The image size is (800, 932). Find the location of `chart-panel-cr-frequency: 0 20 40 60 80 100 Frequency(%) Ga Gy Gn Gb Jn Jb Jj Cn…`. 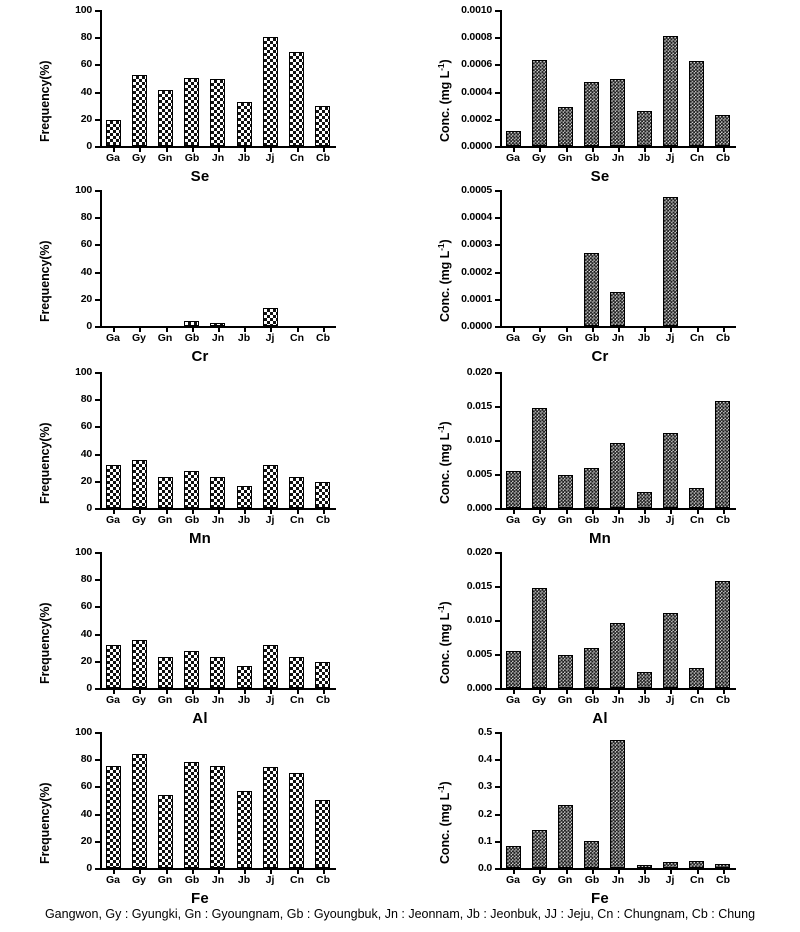

chart-panel-cr-frequency: 0 20 40 60 80 100 Frequency(%) Ga Gy Gn Gb Jn Jb Jj Cn… is located at coordinates (200, 272).